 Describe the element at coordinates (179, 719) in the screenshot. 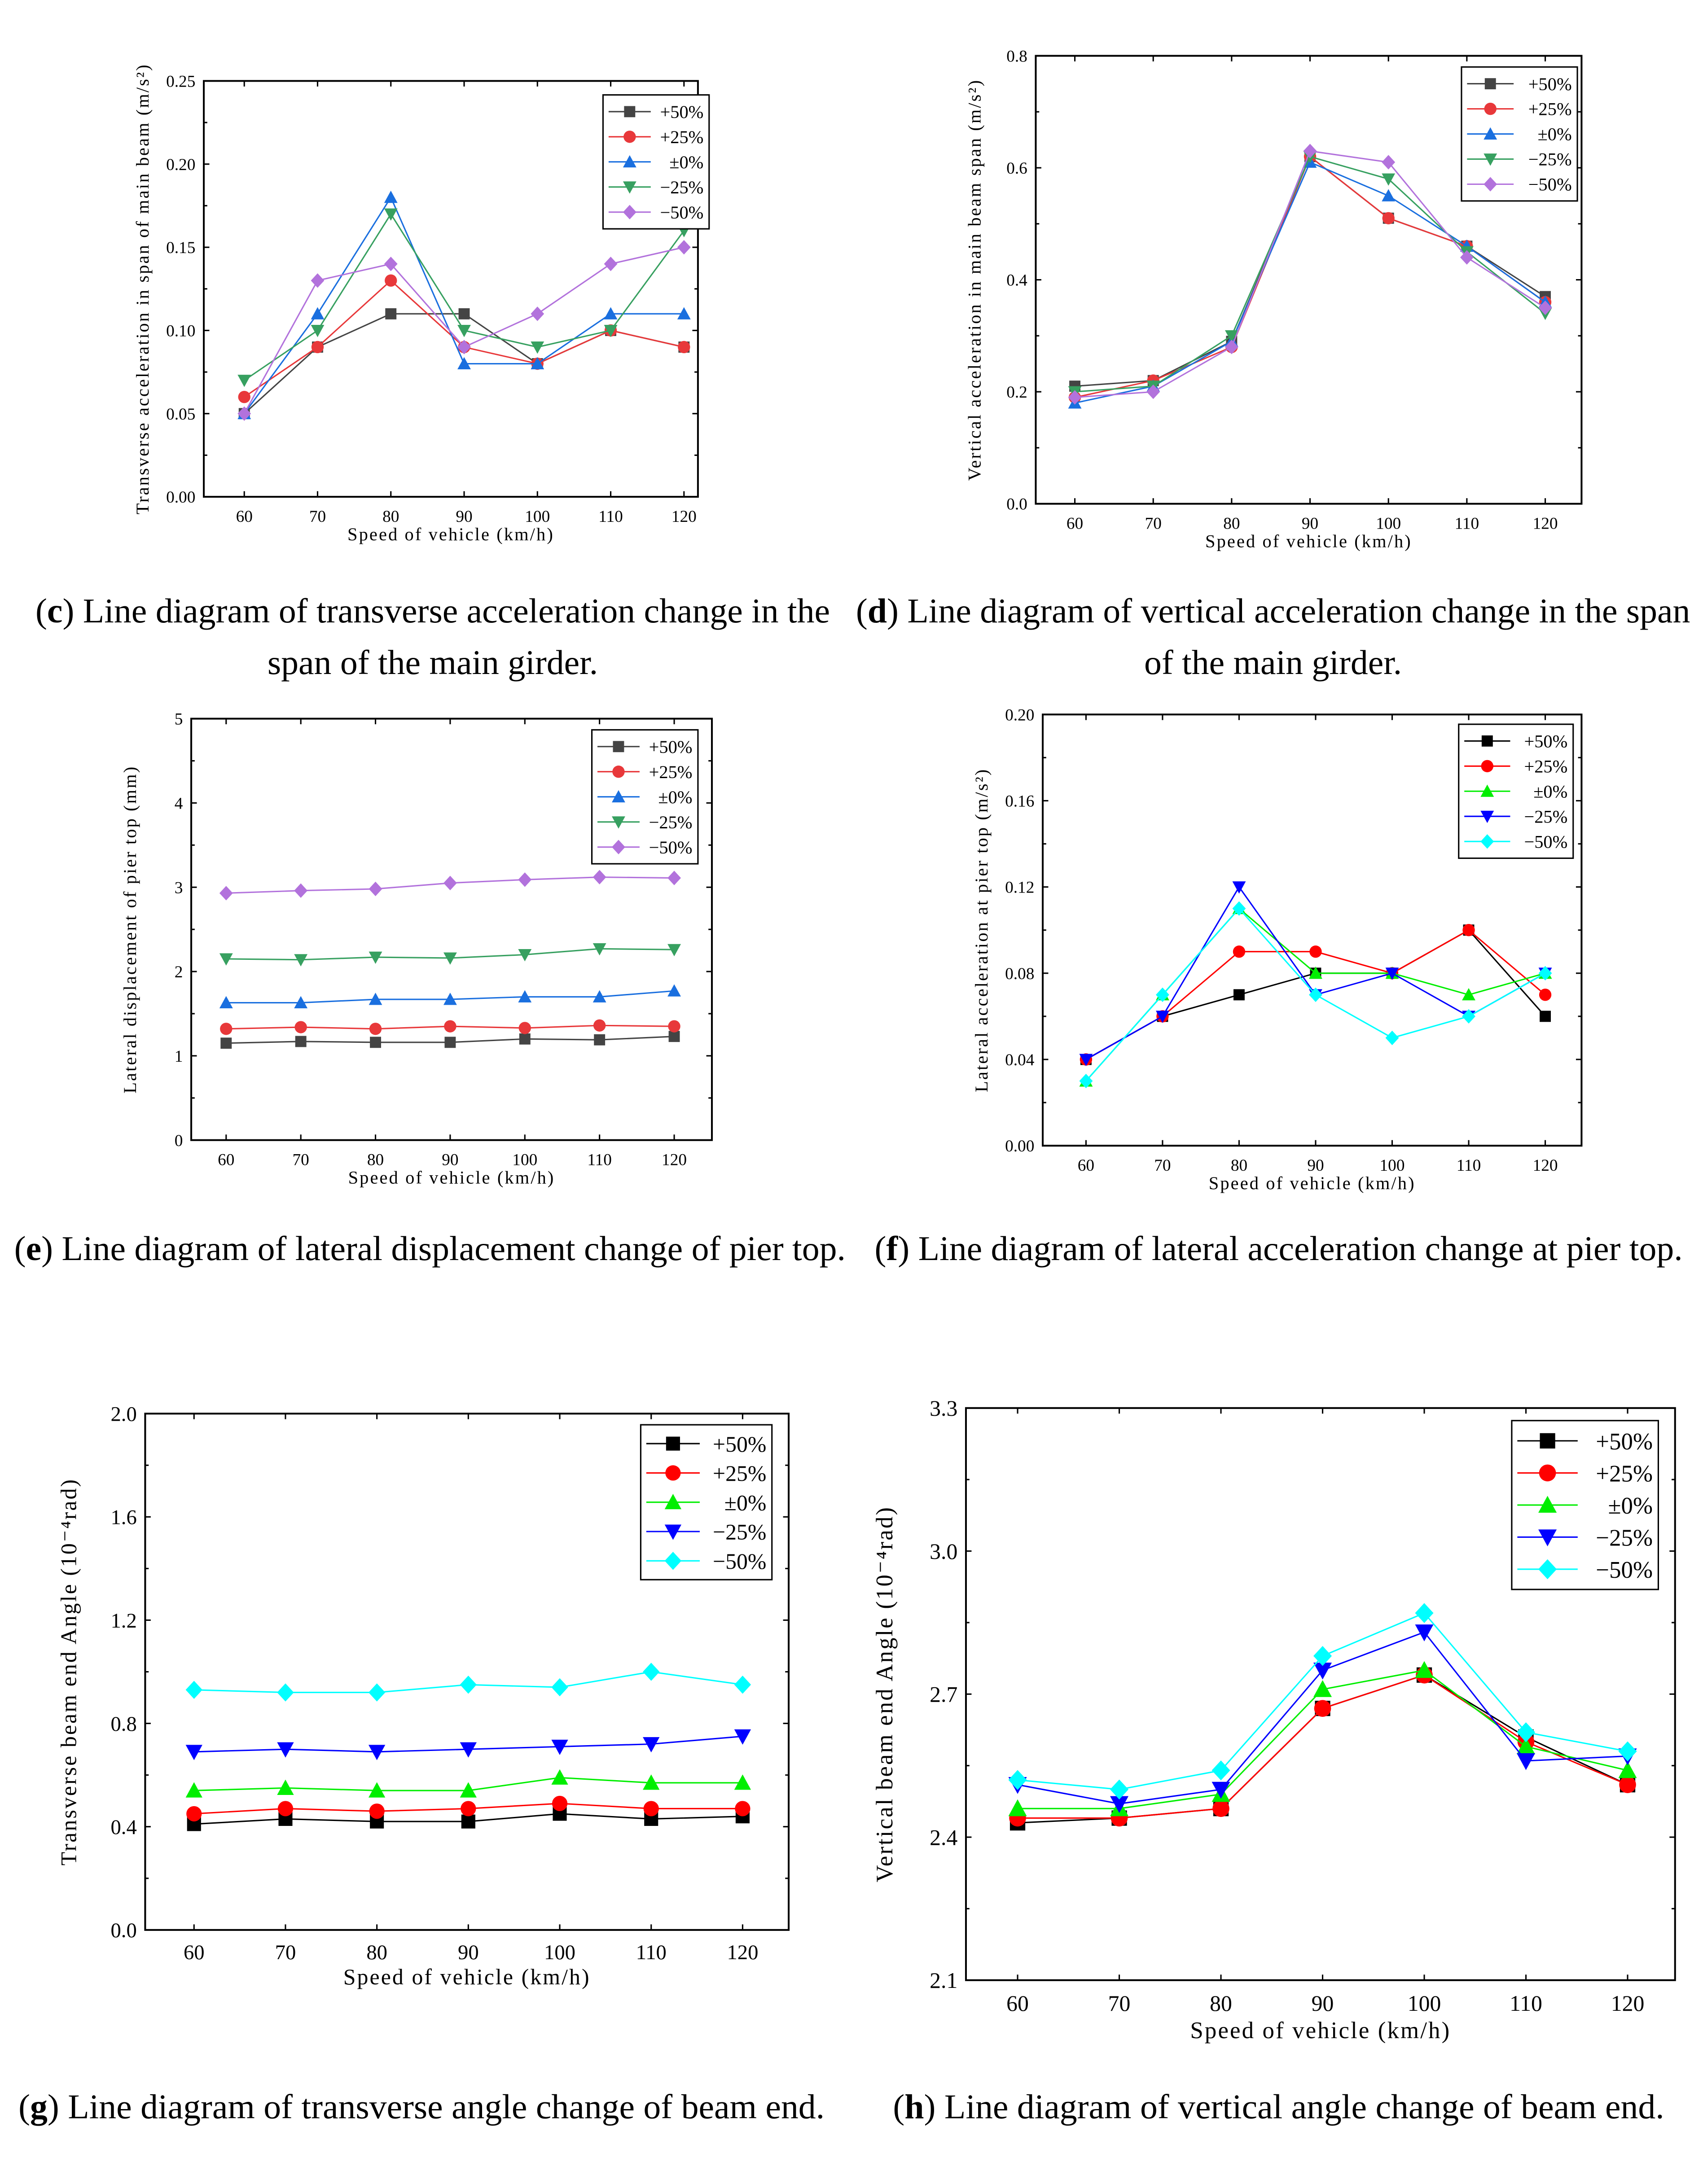

I see `y-tick-label: 5` at that location.